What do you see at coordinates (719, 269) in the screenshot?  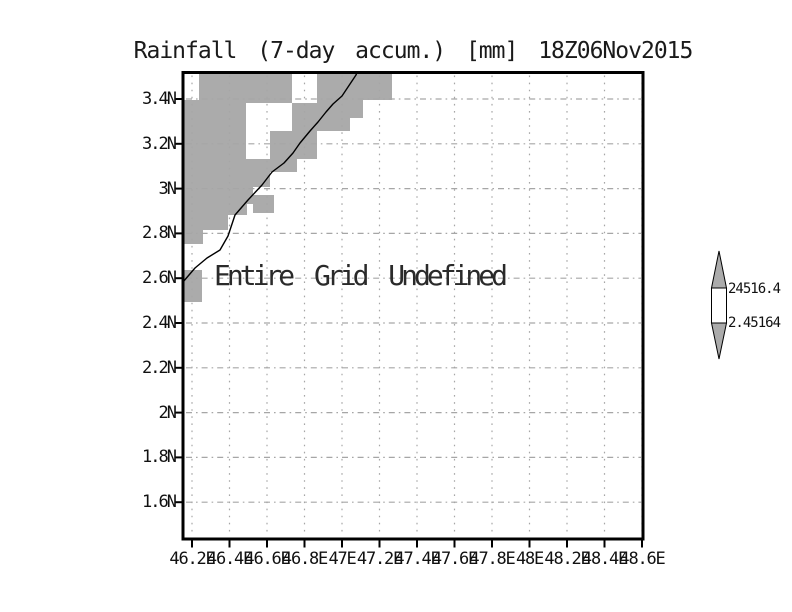 I see `colorbar-upper-arrow` at bounding box center [719, 269].